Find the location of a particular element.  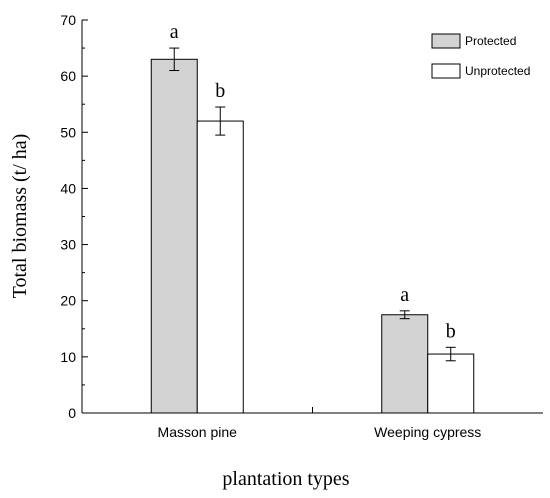

x-tick-label: Weeping cypress is located at coordinates (427, 432).